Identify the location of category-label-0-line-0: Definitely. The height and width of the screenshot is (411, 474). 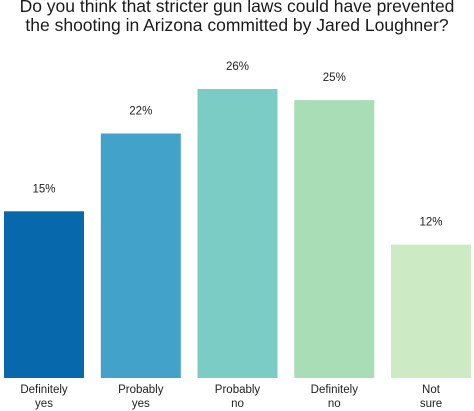
(44, 390).